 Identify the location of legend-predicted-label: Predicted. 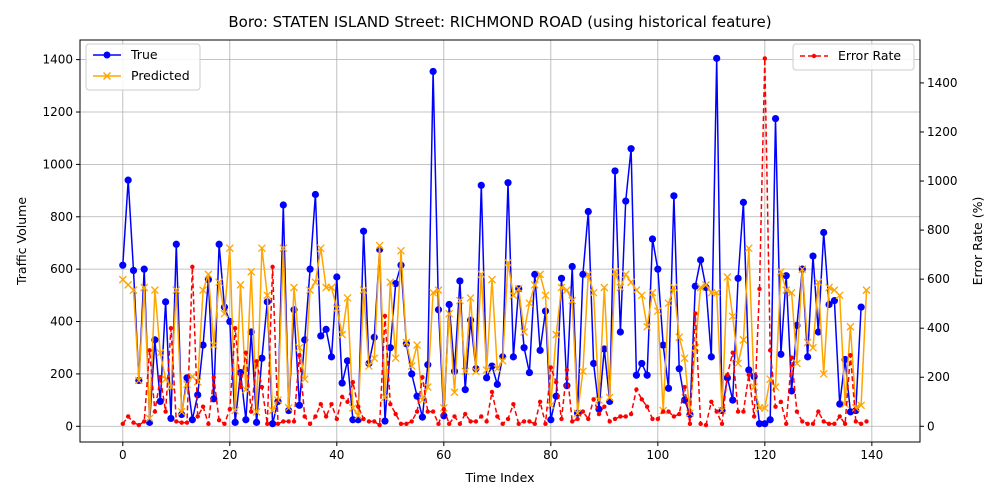
(160, 75).